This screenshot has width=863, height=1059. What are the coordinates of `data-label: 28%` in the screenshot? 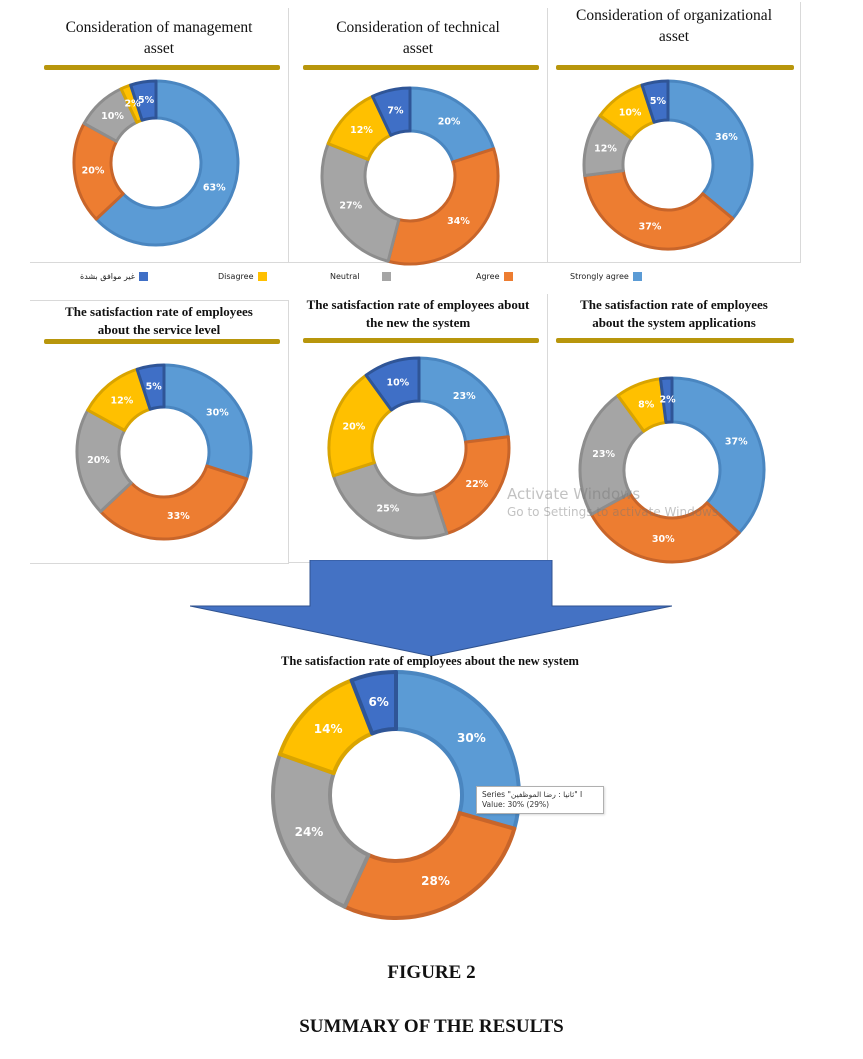 It's located at (435, 881).